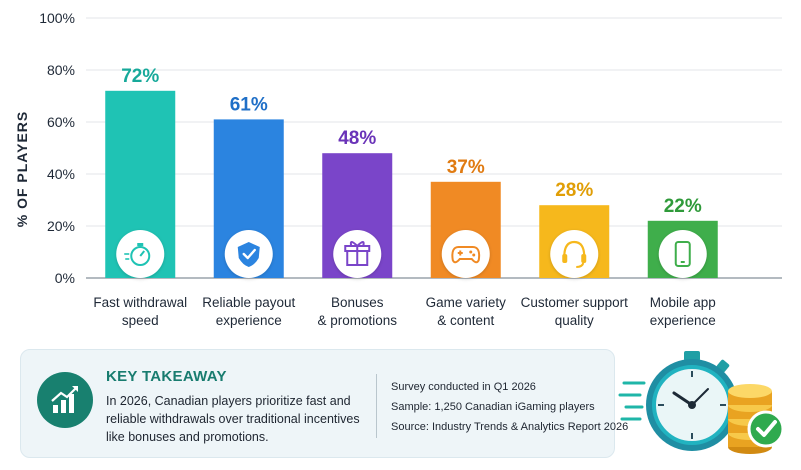 This screenshot has width=801, height=470. Describe the element at coordinates (166, 376) in the screenshot. I see `key-takeaway-title: KEY TAKEAWAY` at that location.